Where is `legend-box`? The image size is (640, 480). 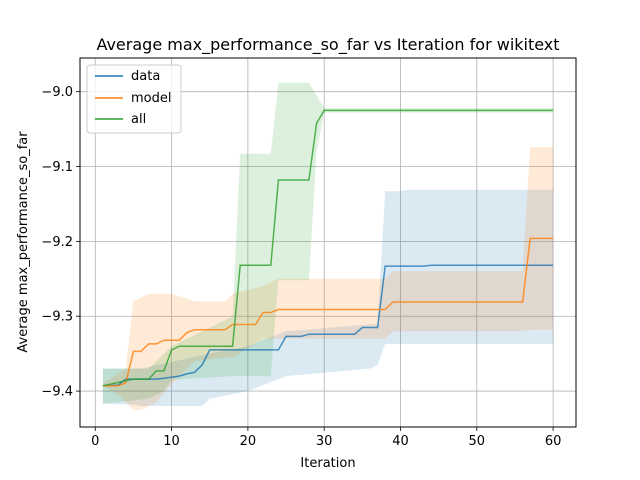 legend-box is located at coordinates (134, 99).